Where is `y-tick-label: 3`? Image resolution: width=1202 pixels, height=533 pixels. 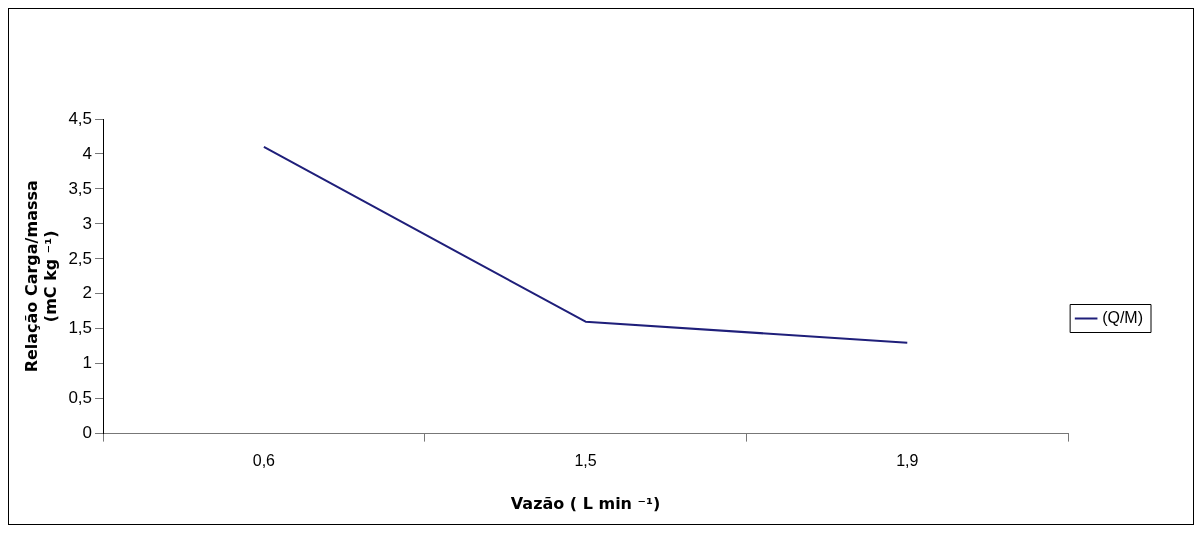
y-tick-label: 3 is located at coordinates (87, 223).